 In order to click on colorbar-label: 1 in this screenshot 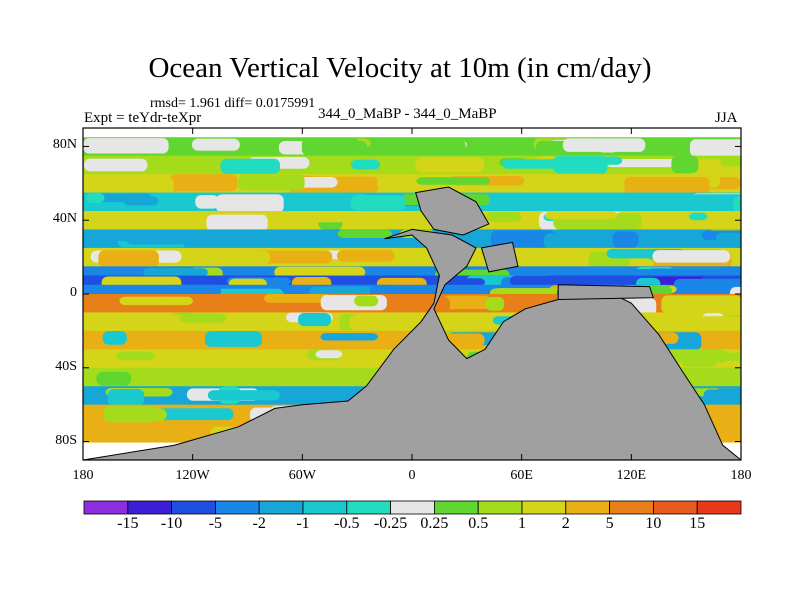, I will do `click(522, 523)`.